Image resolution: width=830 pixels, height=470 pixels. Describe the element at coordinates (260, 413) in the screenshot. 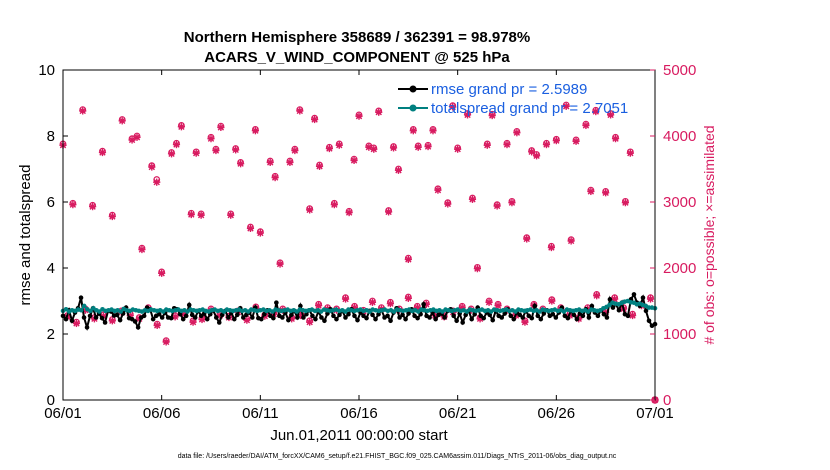

I see `x-tick-label: 06/11` at that location.